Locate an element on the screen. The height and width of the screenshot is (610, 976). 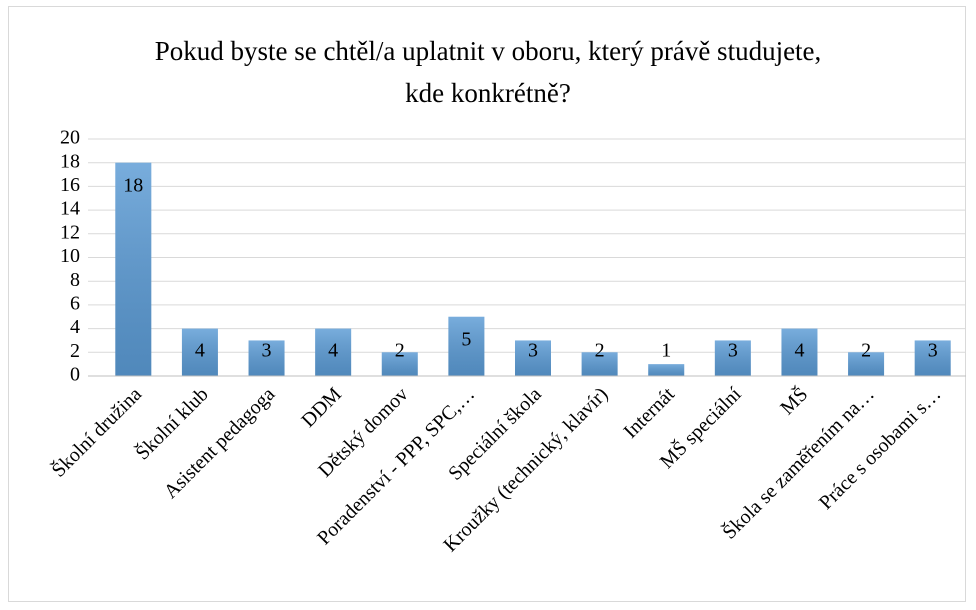
y-tick-label: 18 is located at coordinates (70, 161).